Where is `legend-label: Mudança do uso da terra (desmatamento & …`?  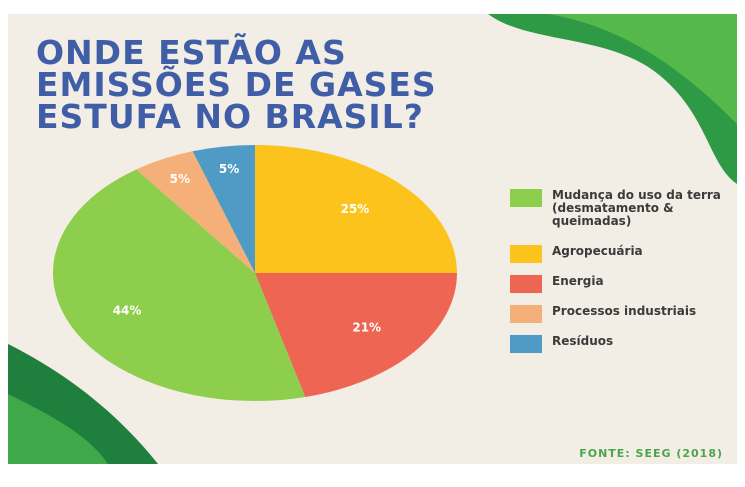 legend-label: Mudança do uso da terra (desmatamento & … is located at coordinates (636, 208).